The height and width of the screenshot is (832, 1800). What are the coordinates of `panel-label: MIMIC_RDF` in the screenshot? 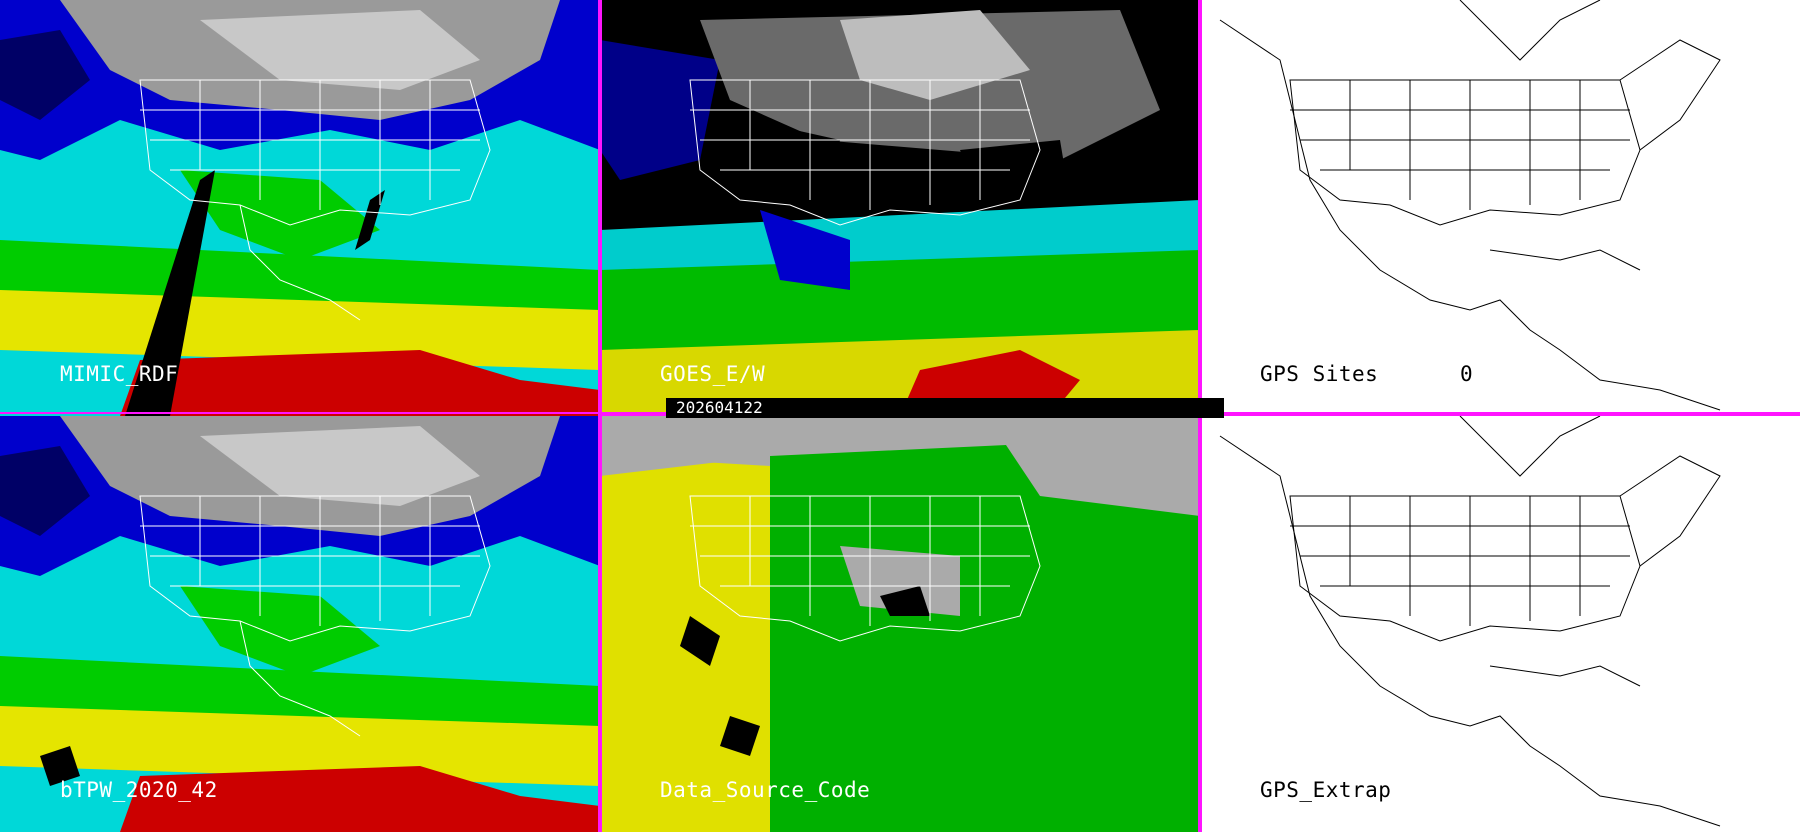 It's located at (119, 374).